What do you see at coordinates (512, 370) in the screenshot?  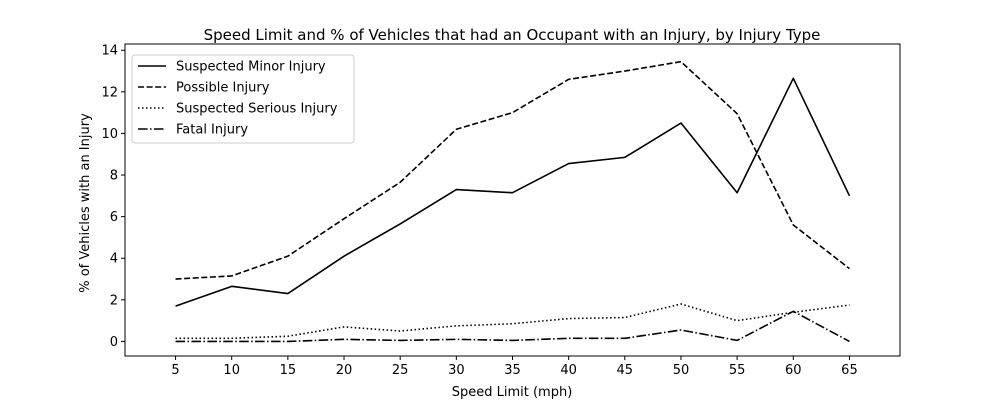 I see `x-tick-label: 35` at bounding box center [512, 370].